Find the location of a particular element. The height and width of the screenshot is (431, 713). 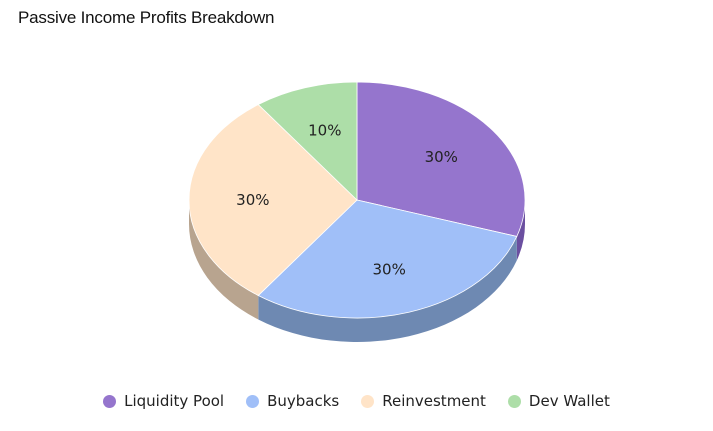

pie-labels: 30% 30% 30% 10% is located at coordinates (347, 199).